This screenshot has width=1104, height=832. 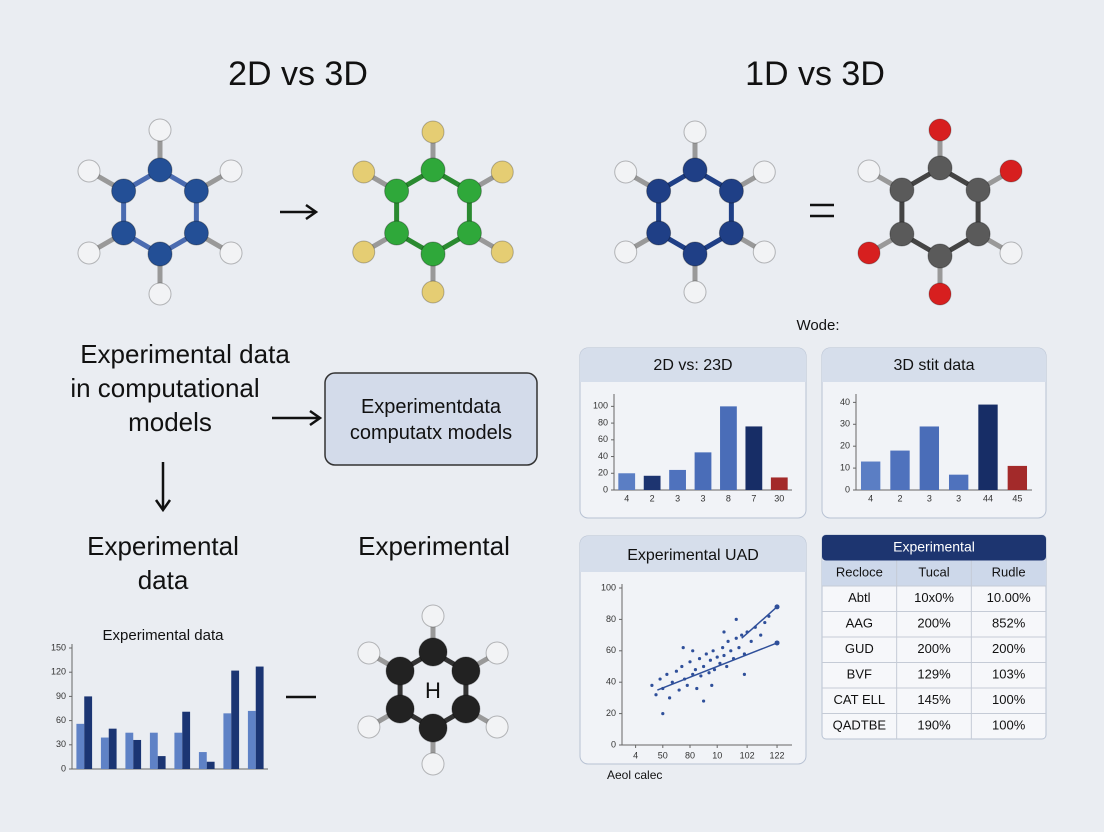 I want to click on table-cell: Abtl, so click(x=859, y=597).